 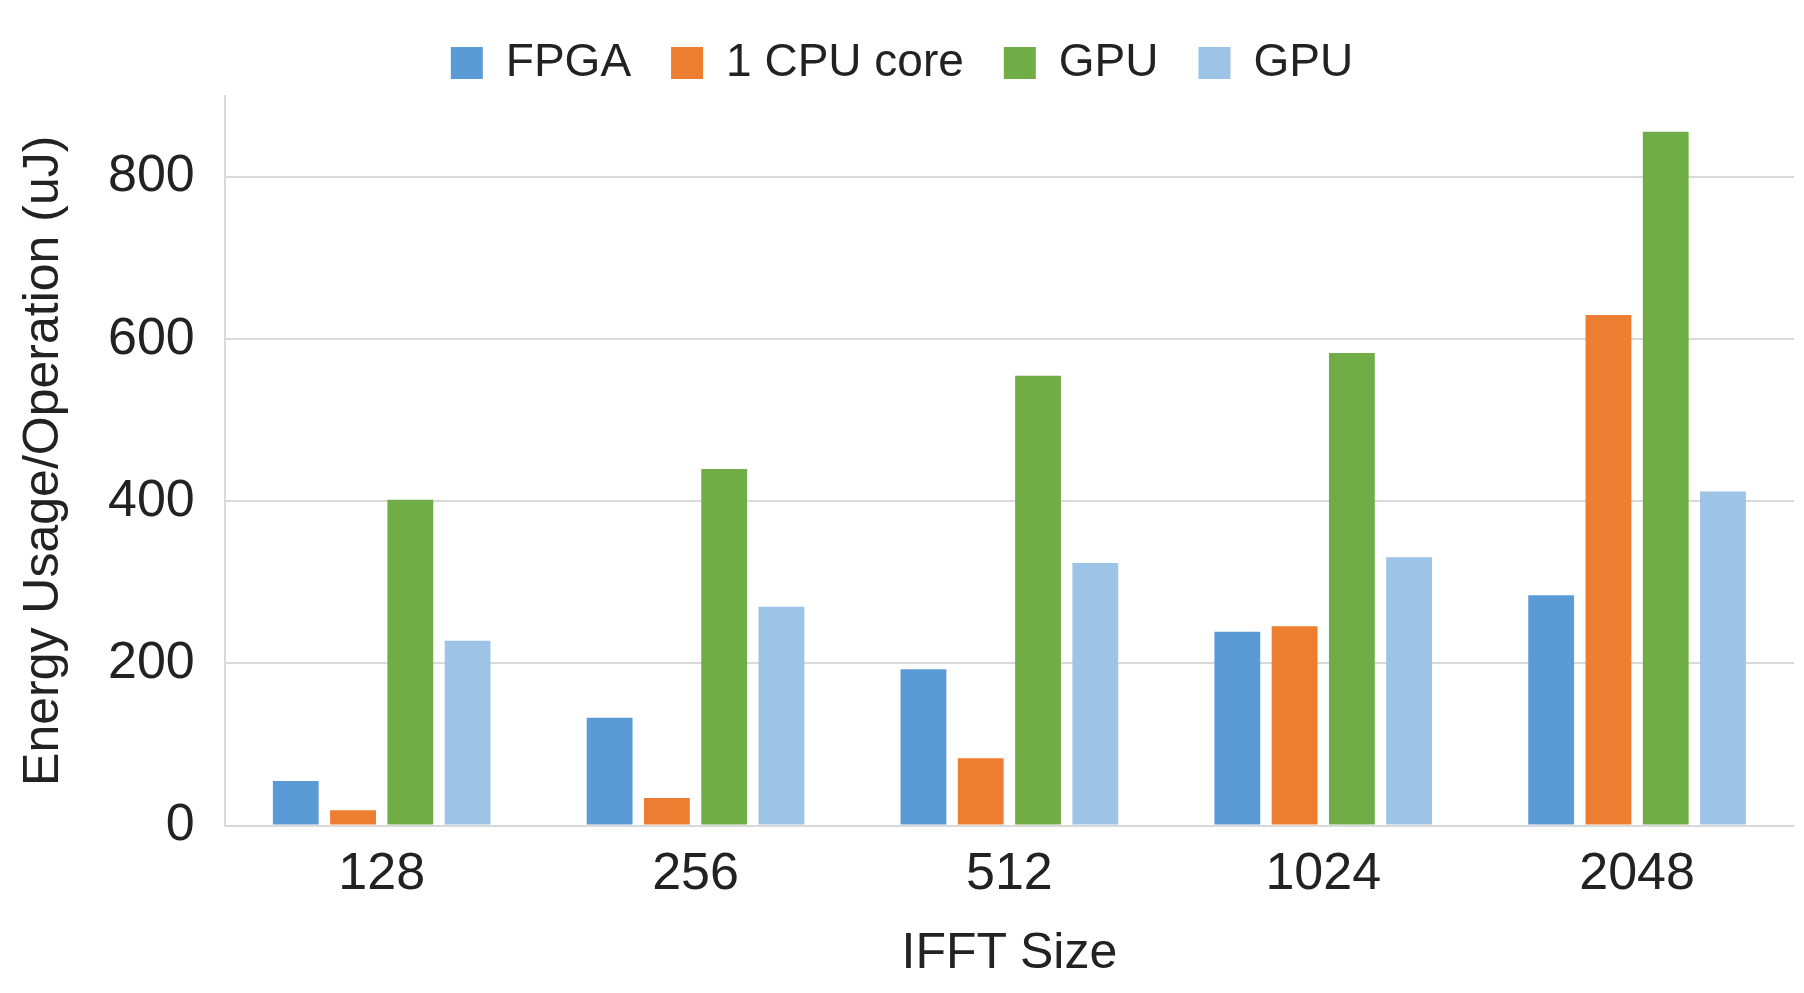 I want to click on y-tick-label: 800, so click(x=151, y=173).